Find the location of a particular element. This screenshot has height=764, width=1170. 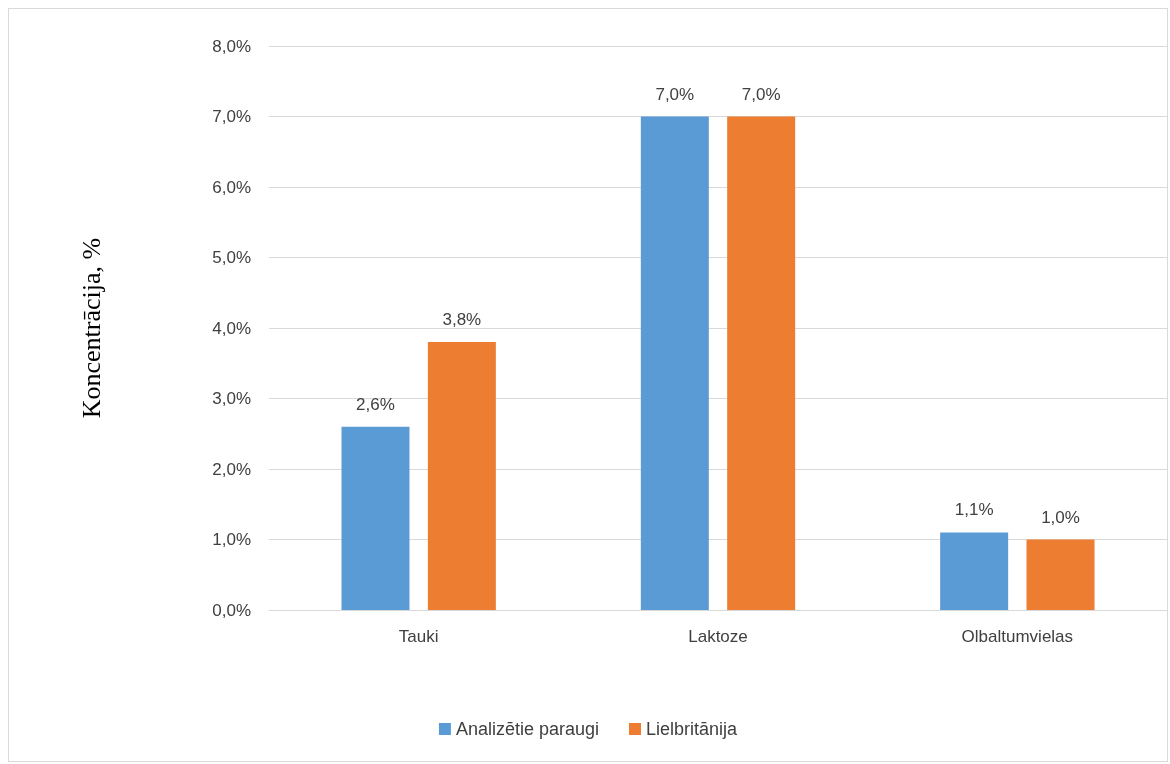

y-tick-label: 0,0% is located at coordinates (231, 610).